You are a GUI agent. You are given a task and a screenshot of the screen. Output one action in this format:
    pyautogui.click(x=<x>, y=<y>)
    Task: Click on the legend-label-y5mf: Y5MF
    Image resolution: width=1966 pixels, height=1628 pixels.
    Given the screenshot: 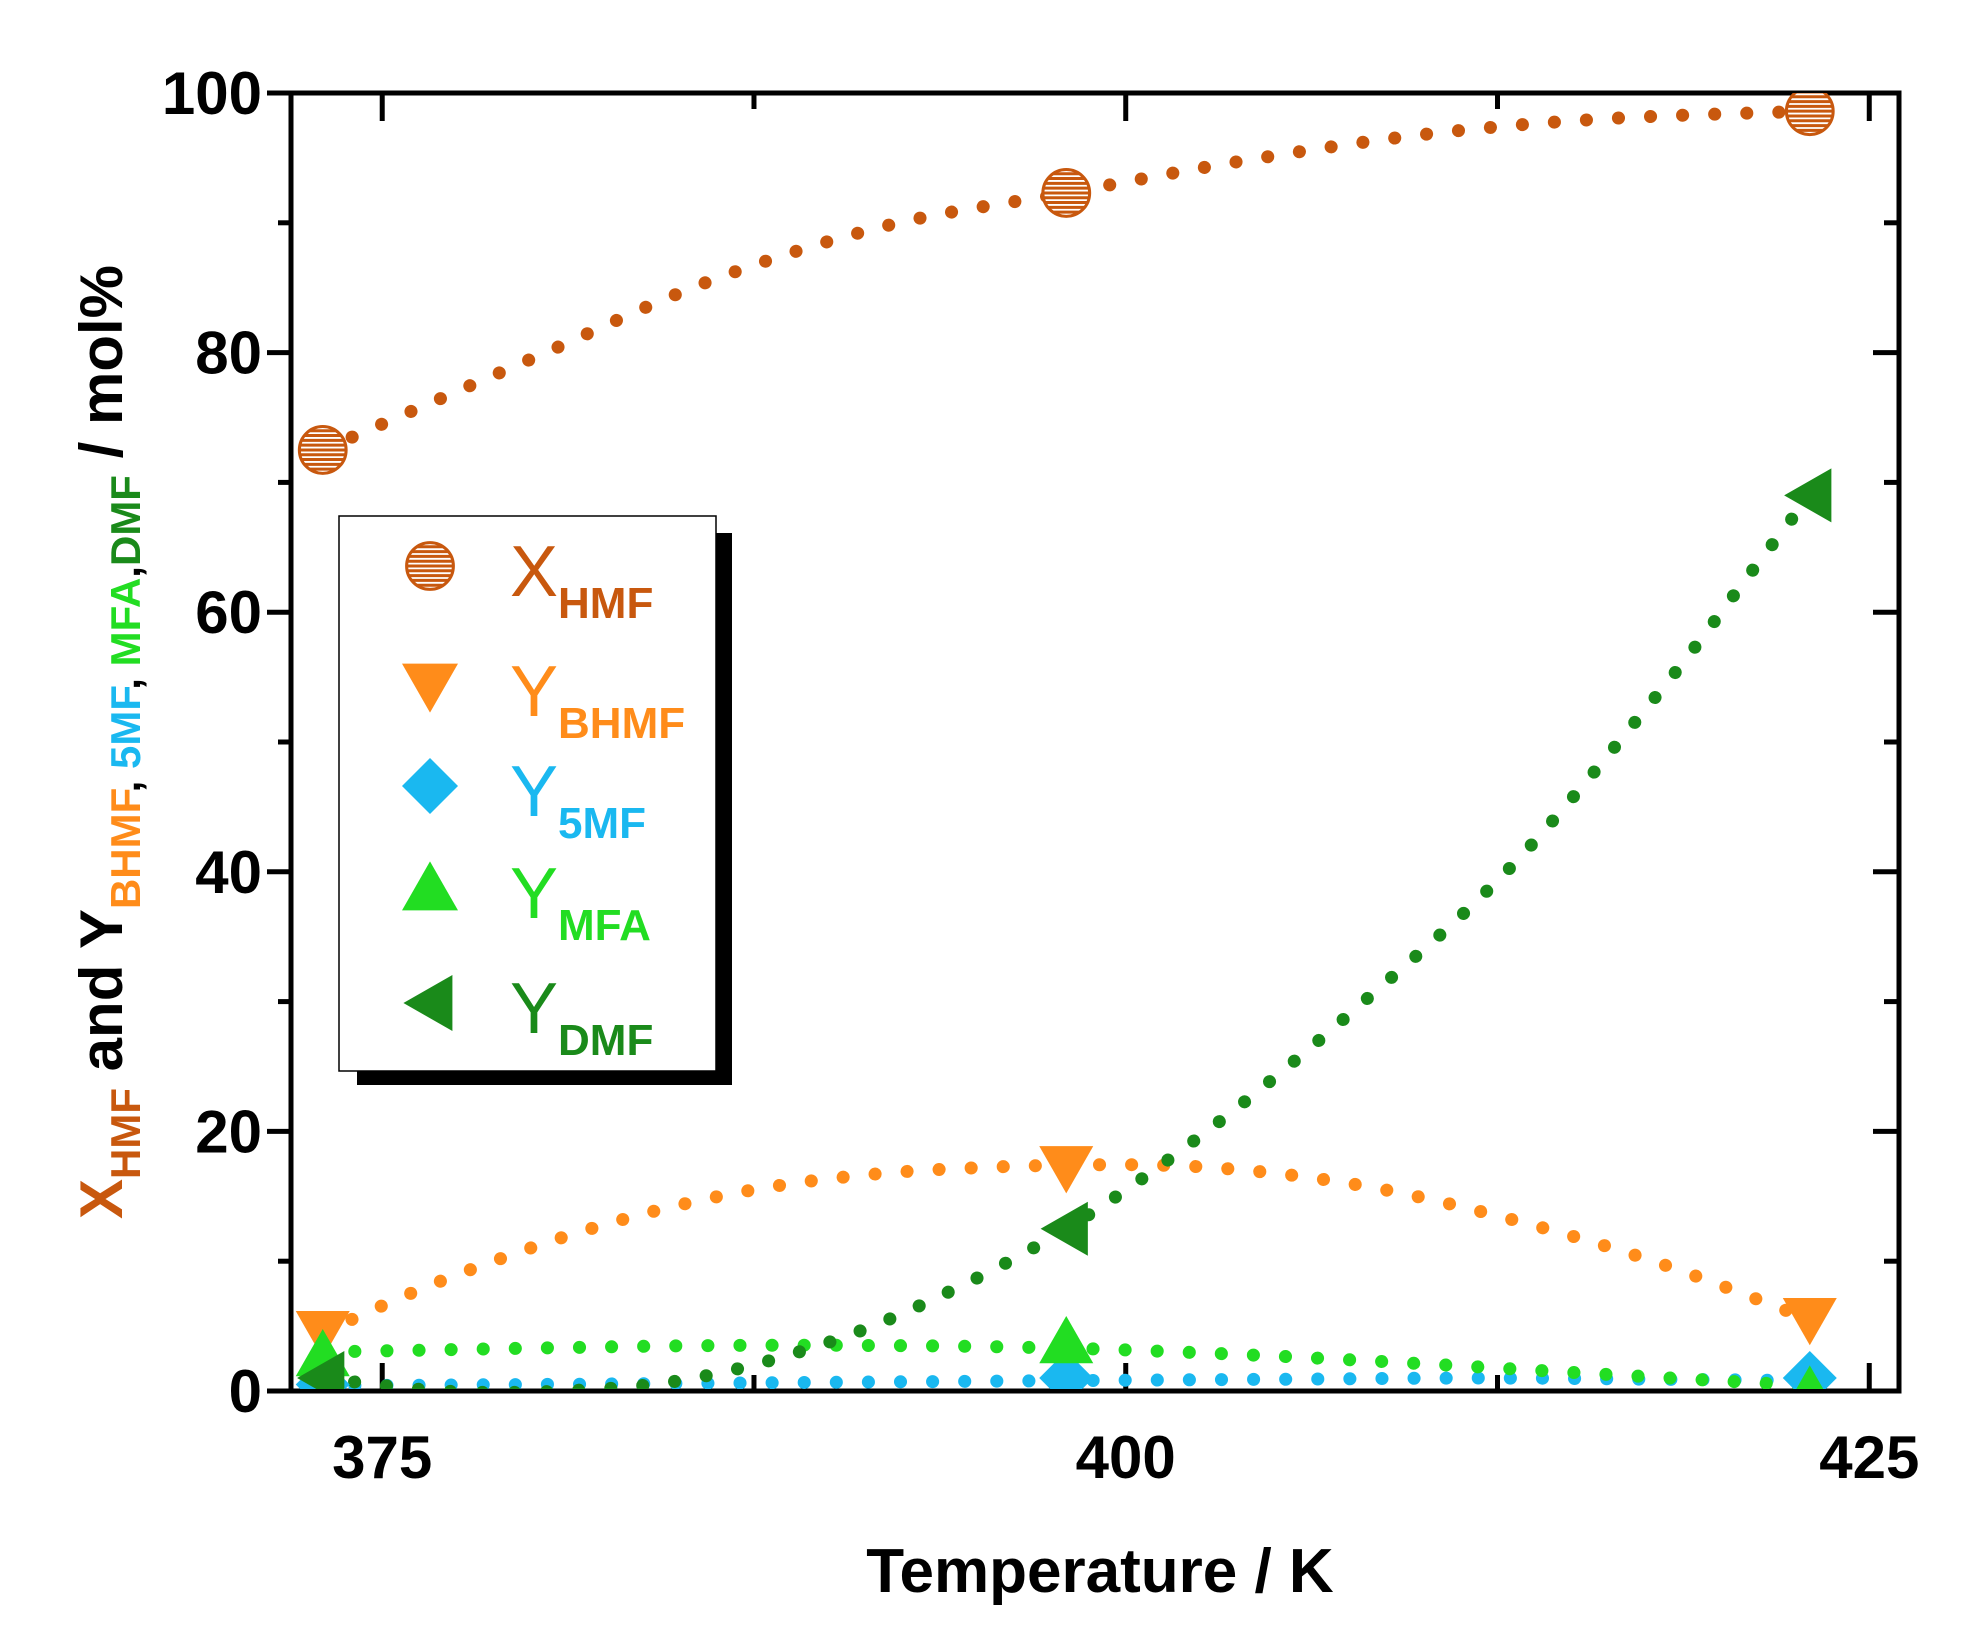 What is the action you would take?
    pyautogui.click(x=578, y=800)
    